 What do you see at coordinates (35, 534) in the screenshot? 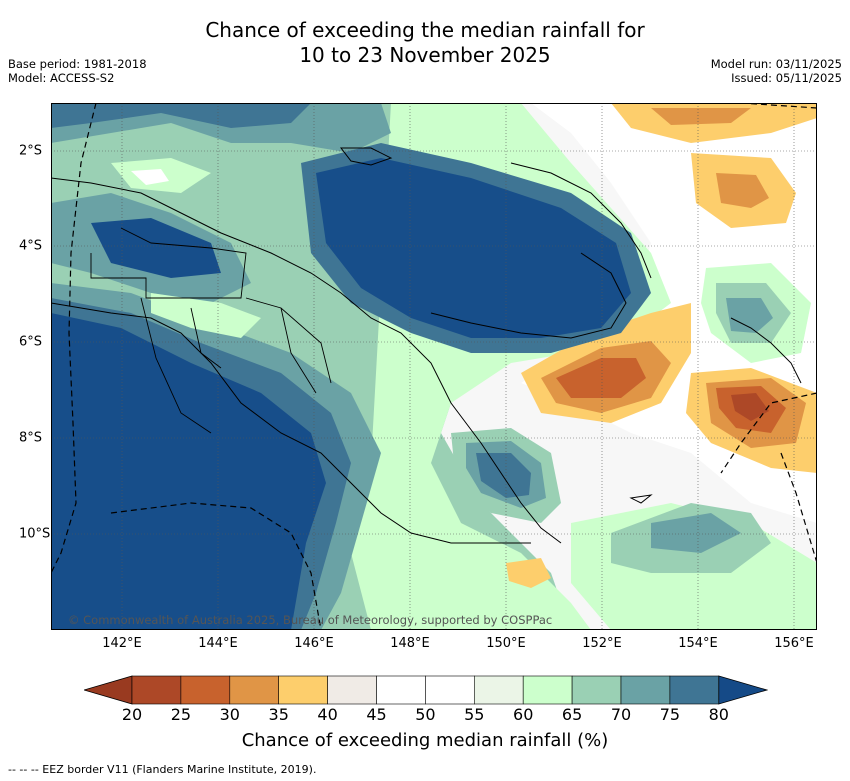
I see `y-tick: 10°S` at bounding box center [35, 534].